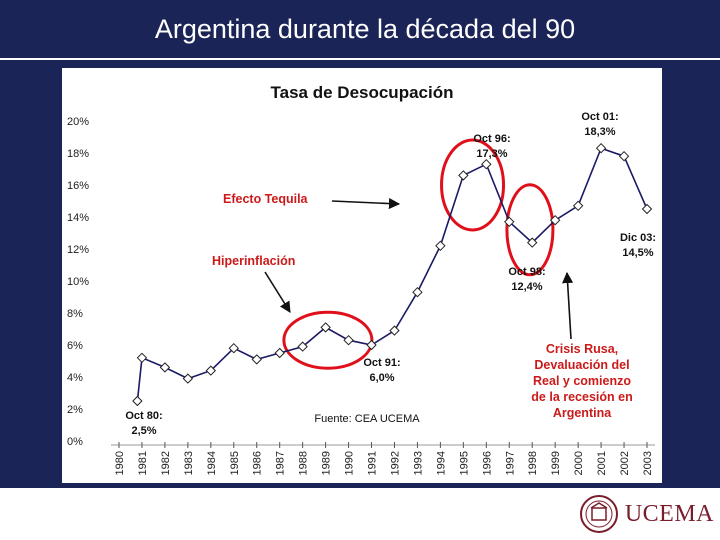 The image size is (720, 540). Describe the element at coordinates (212, 463) in the screenshot. I see `x-tick-label: 1984` at that location.